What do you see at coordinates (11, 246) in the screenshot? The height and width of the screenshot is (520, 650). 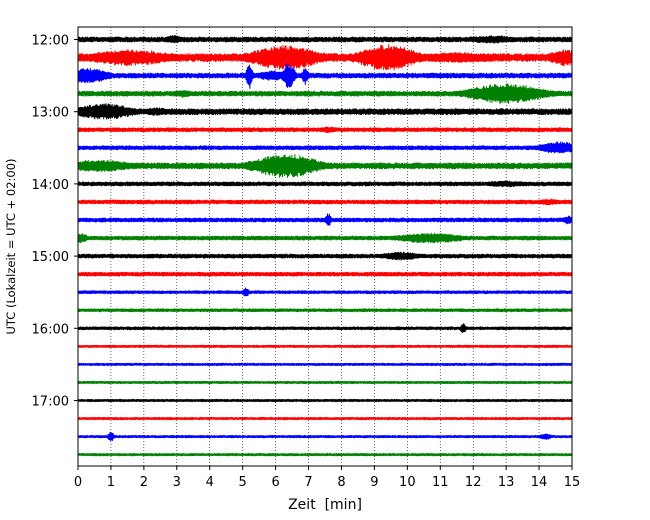 I see `y-axis-label: UTC (Lokalzeit = UTC + 02:00)` at bounding box center [11, 246].